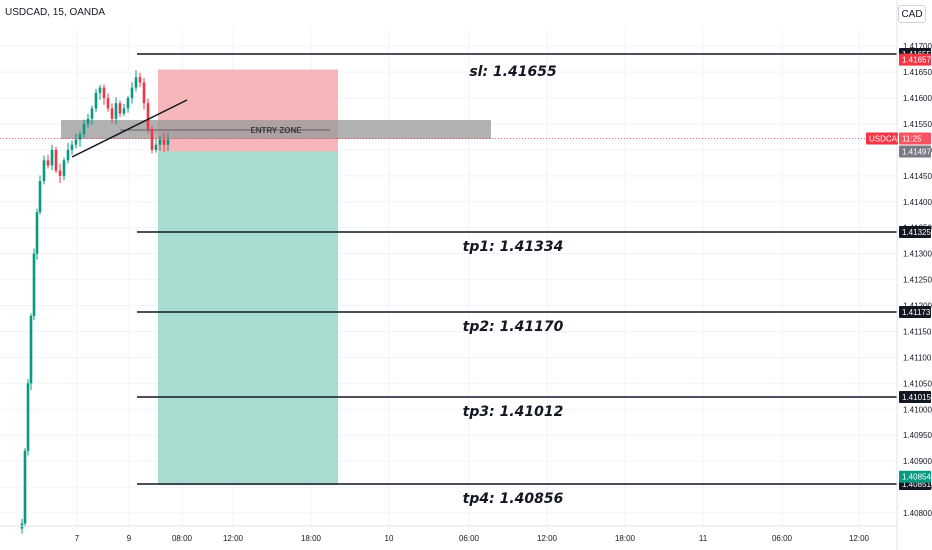 This screenshot has height=550, width=932. I want to click on level-label-tp2: tp2: 1.41170, so click(513, 327).